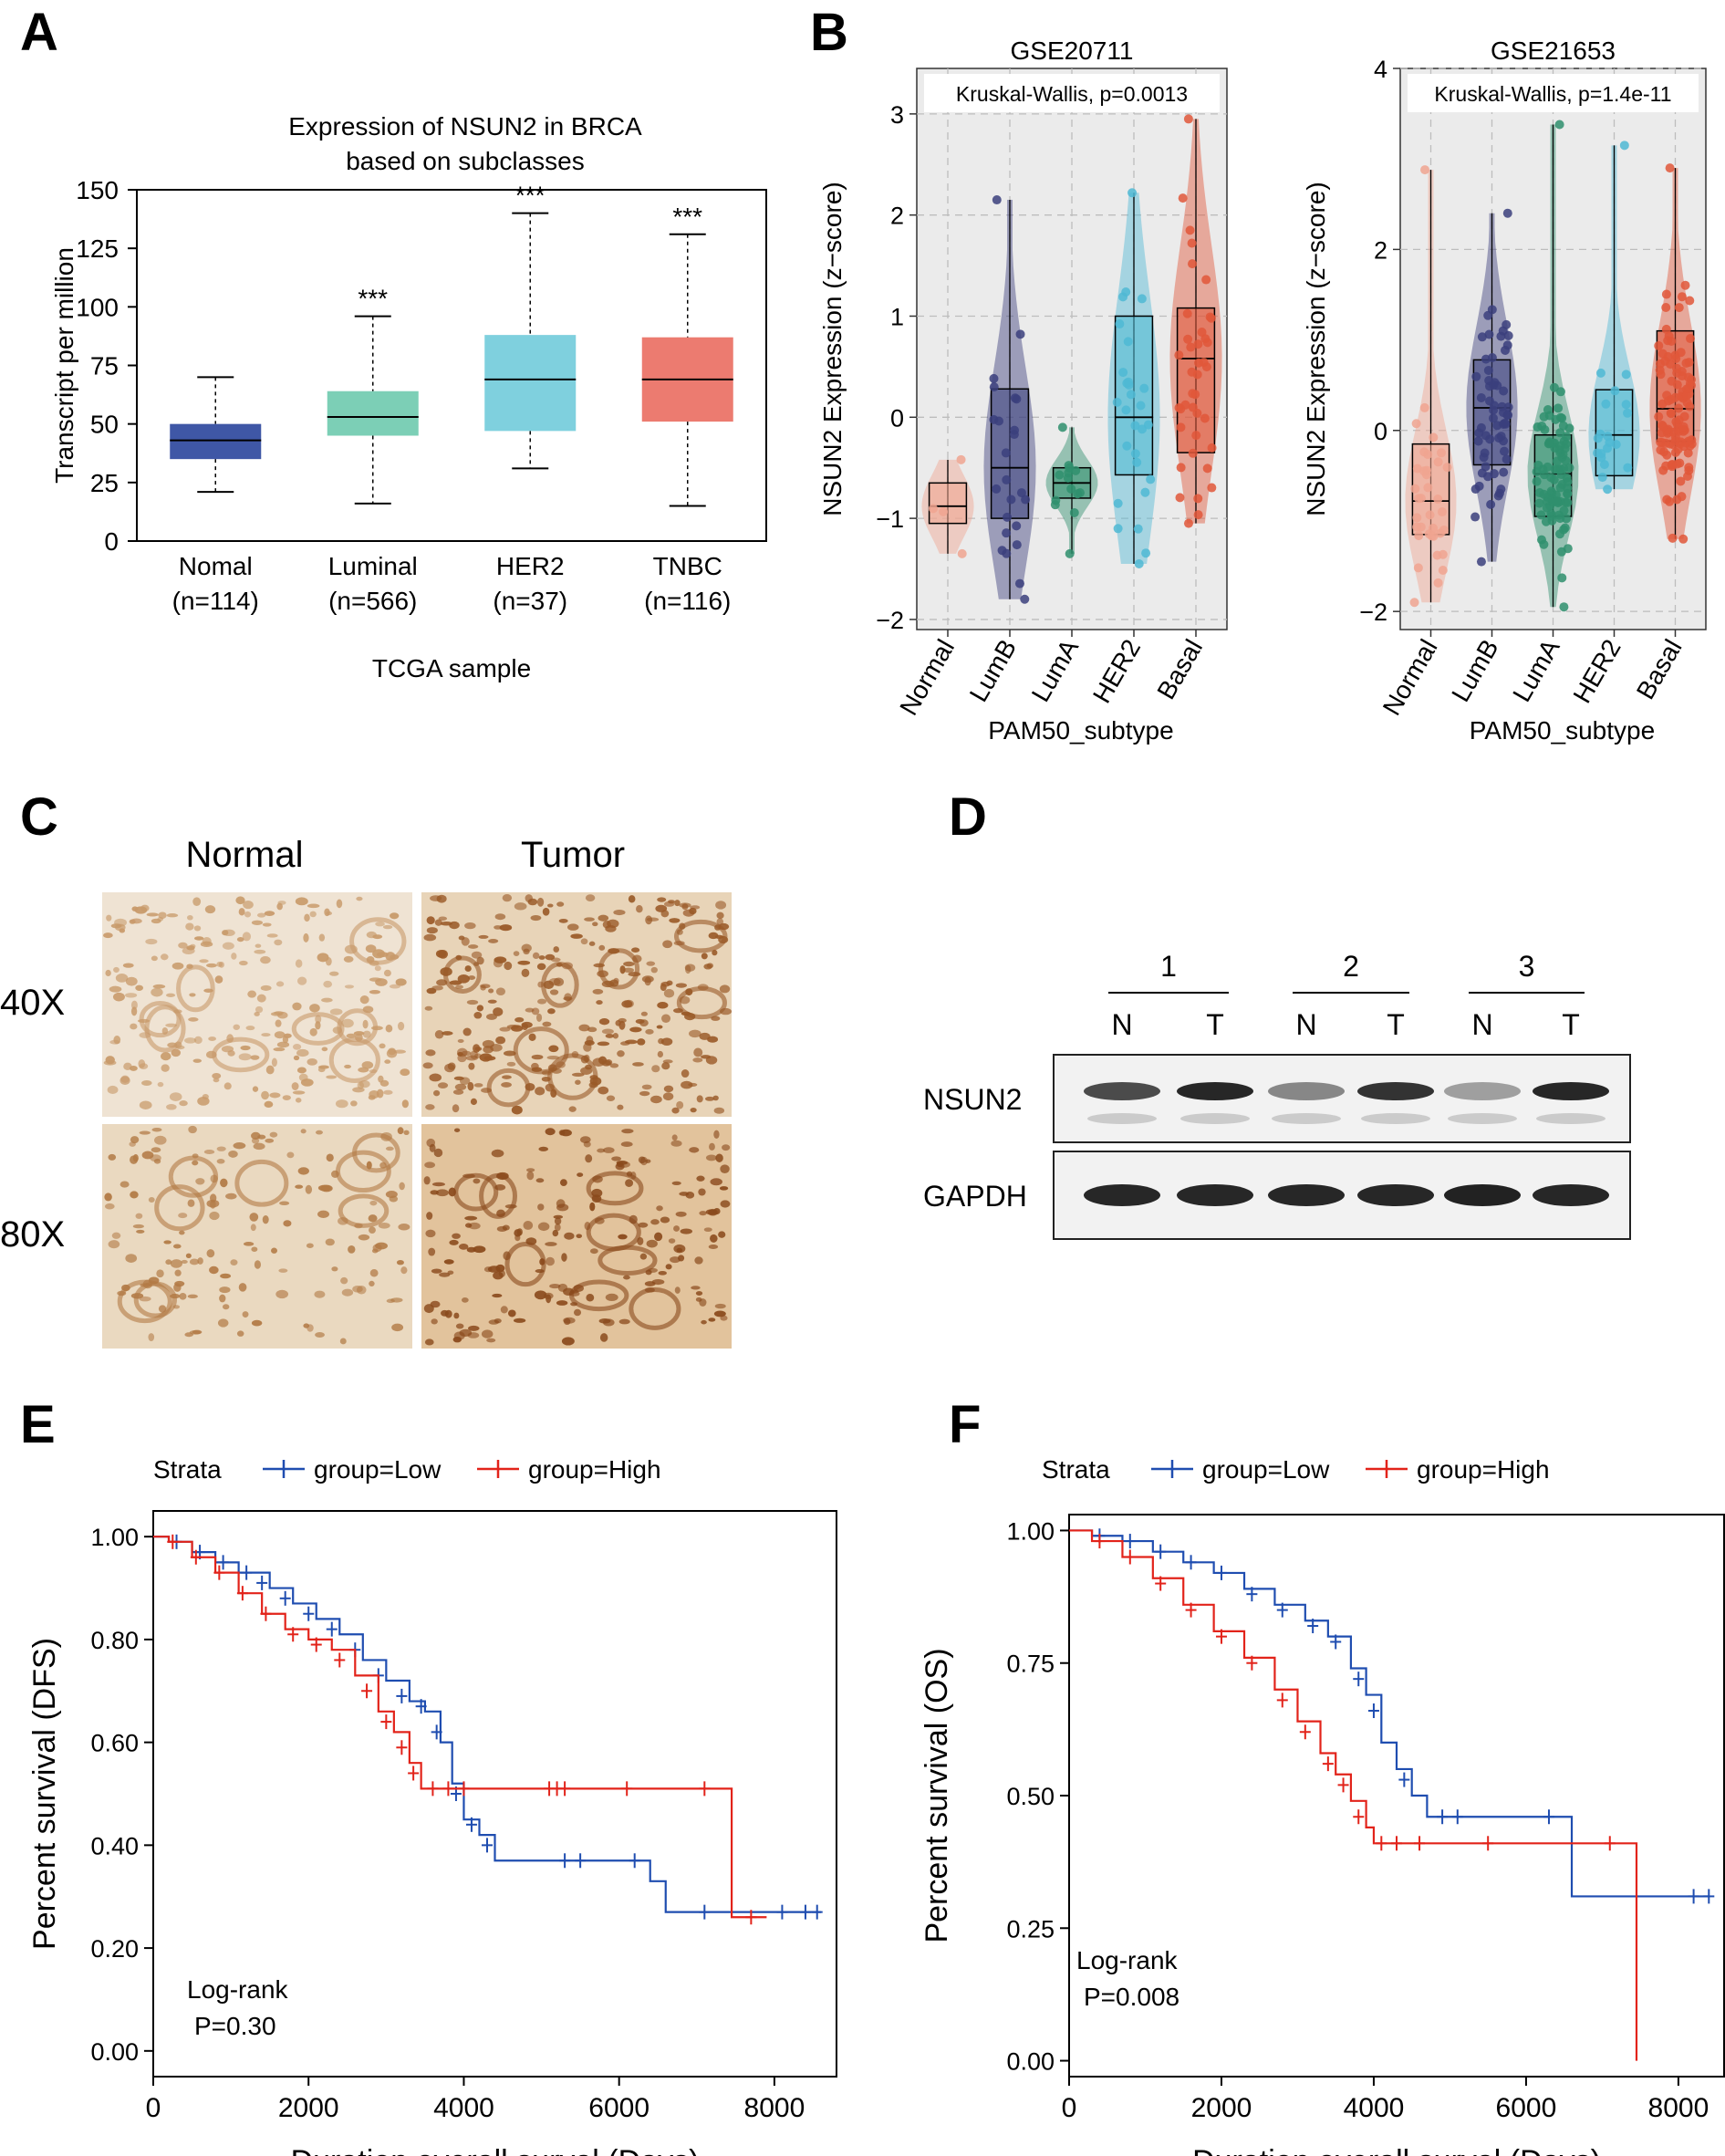 This screenshot has width=1725, height=2156. I want to click on y-axis-label: NSUN2 Expression (z−score), so click(1316, 349).